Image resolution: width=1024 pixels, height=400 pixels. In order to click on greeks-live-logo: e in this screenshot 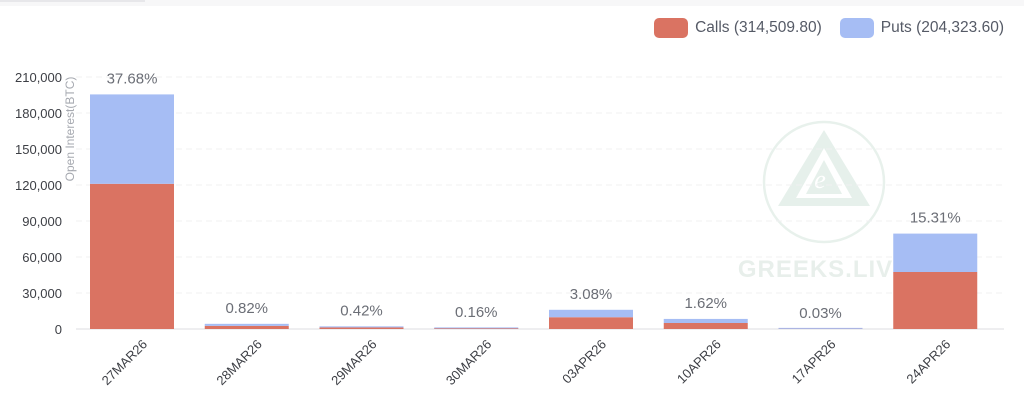, I will do `click(824, 182)`.